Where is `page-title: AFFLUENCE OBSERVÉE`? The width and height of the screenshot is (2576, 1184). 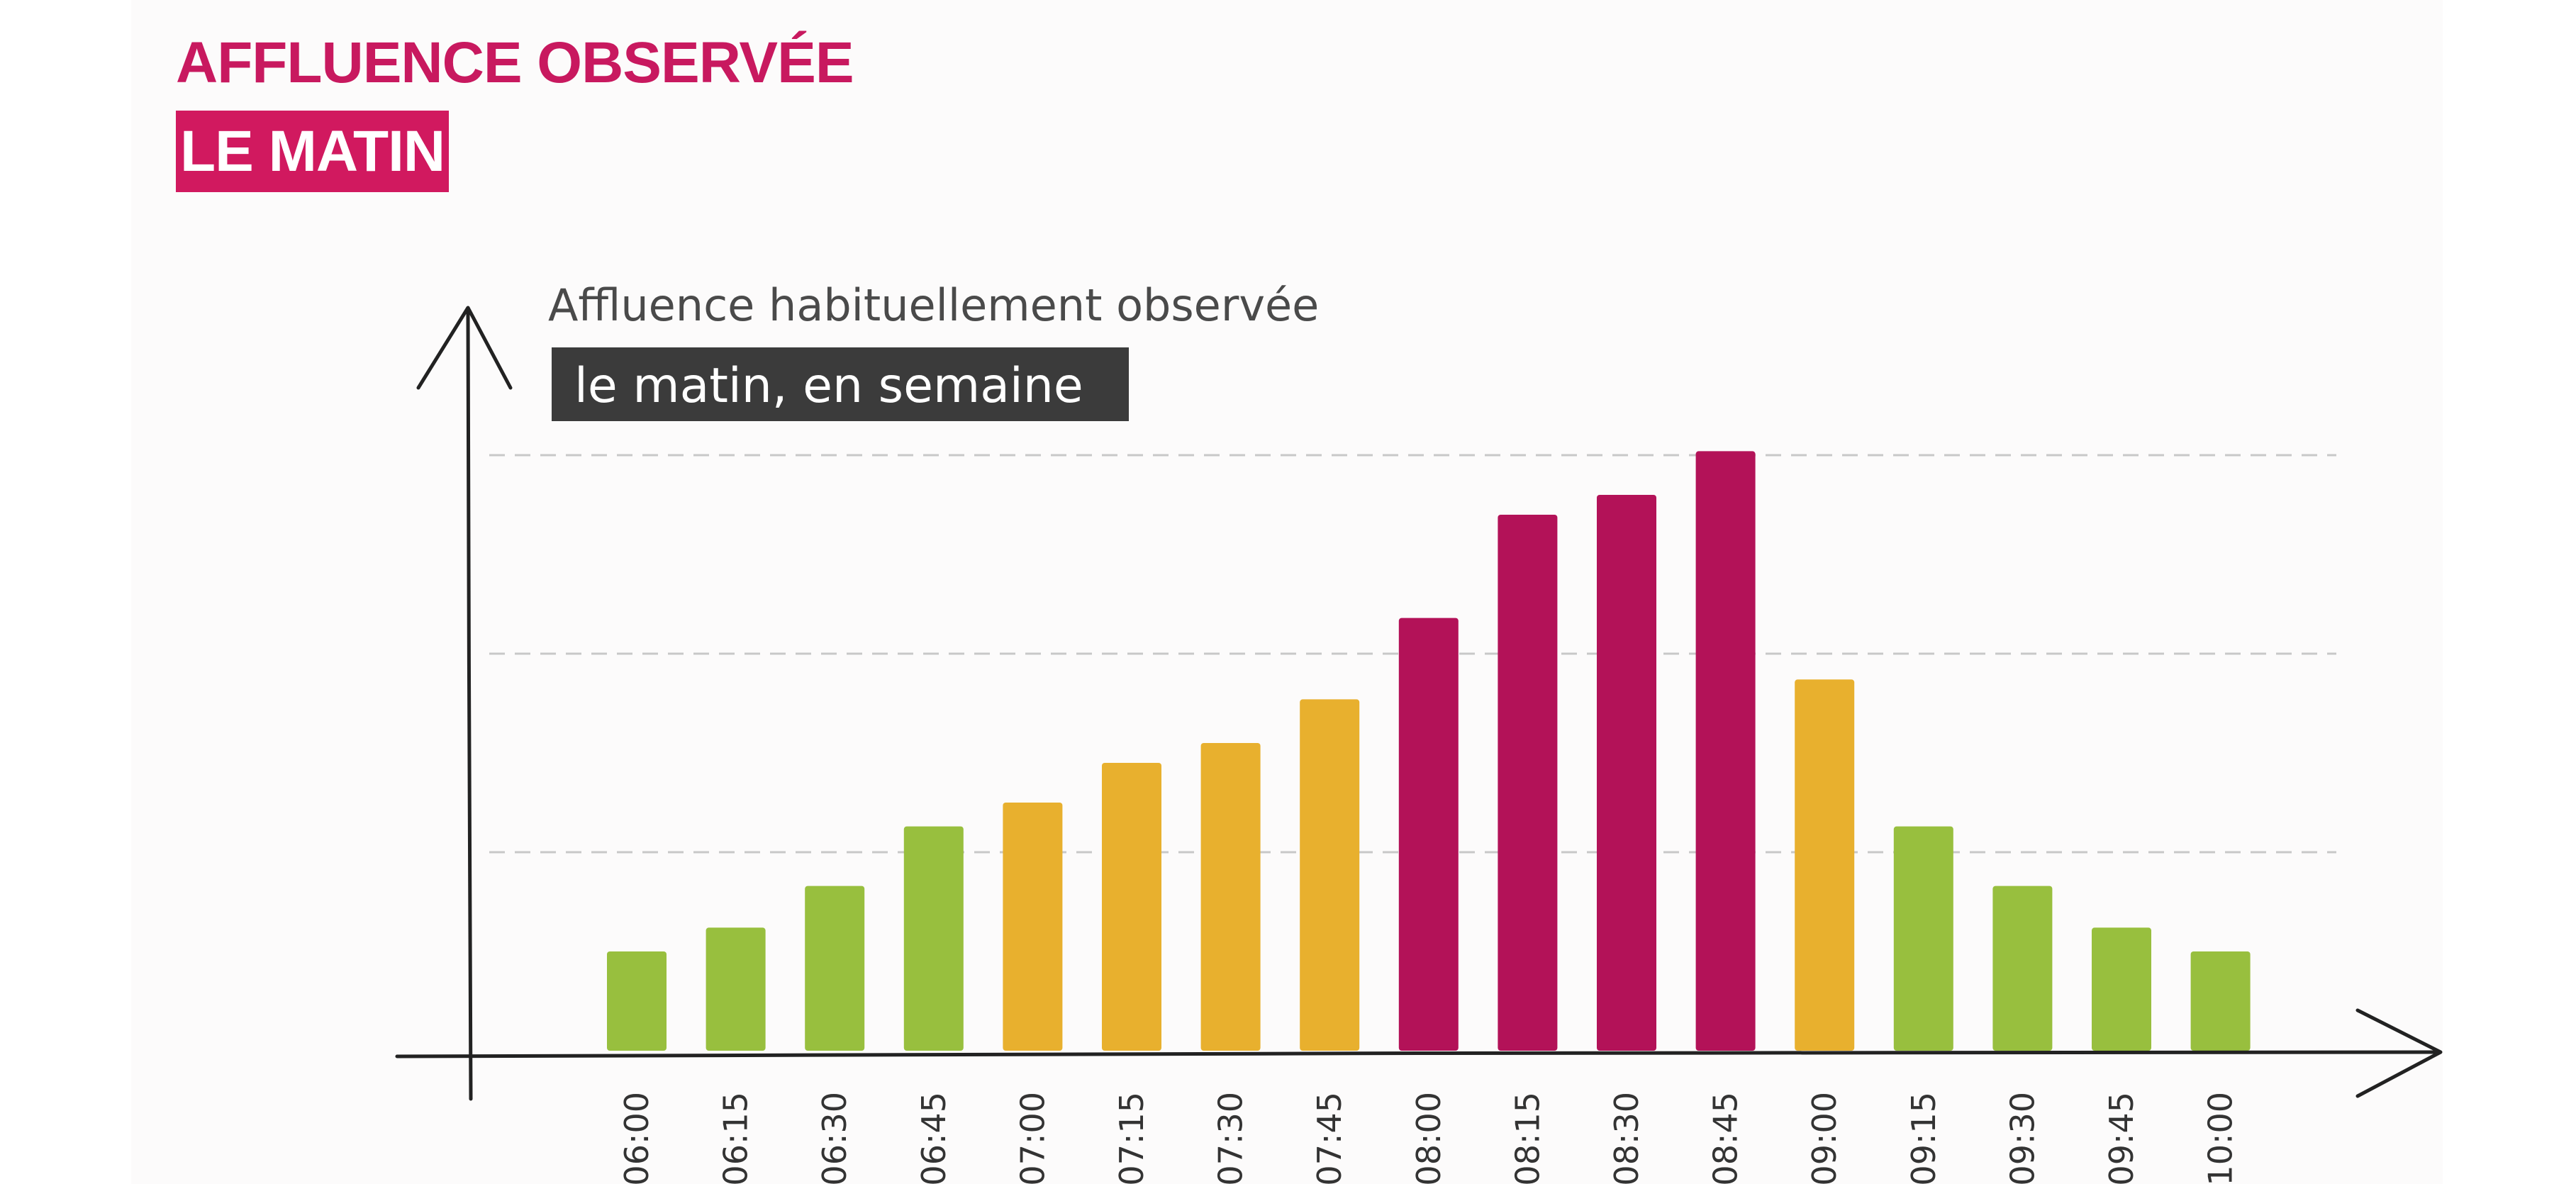 page-title: AFFLUENCE OBSERVÉE is located at coordinates (515, 63).